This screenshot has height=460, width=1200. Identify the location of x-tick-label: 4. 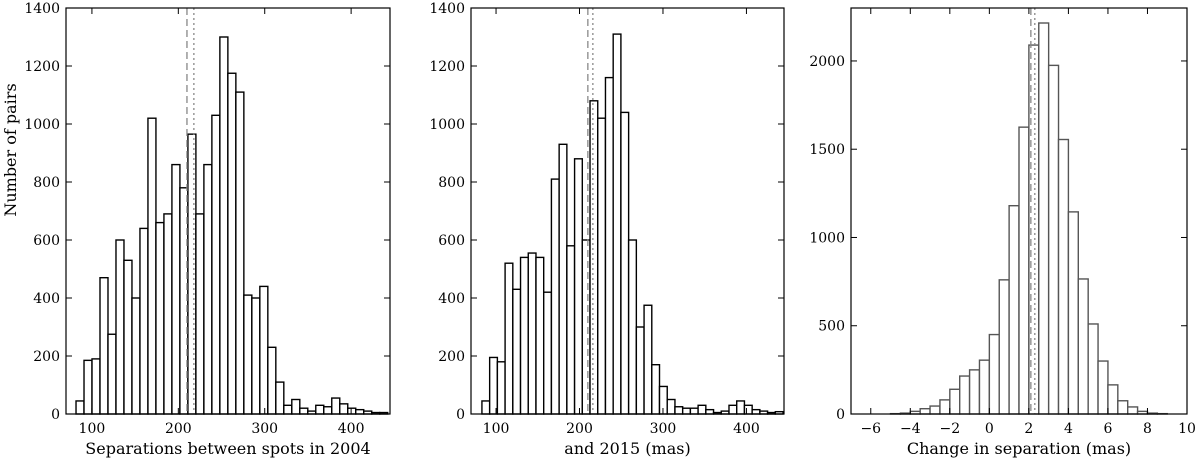
(1068, 429).